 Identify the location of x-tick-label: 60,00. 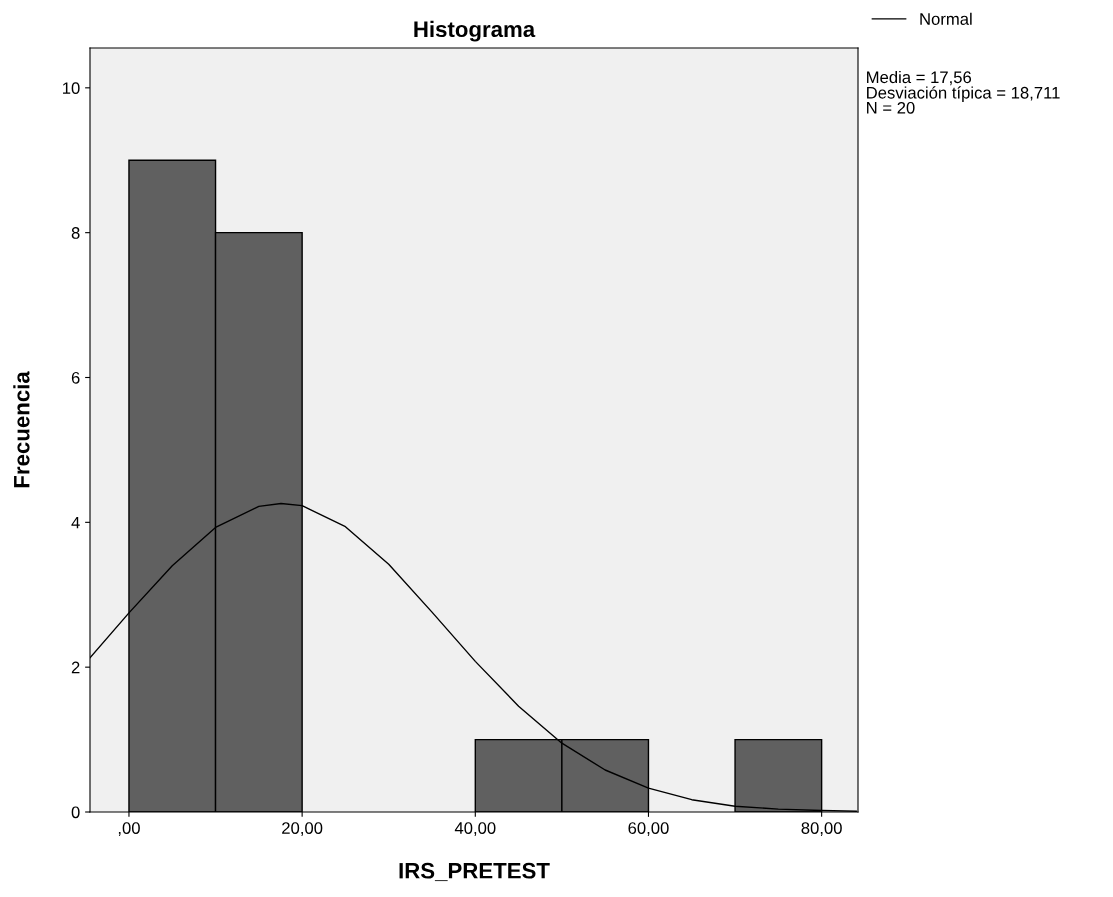
(648, 829).